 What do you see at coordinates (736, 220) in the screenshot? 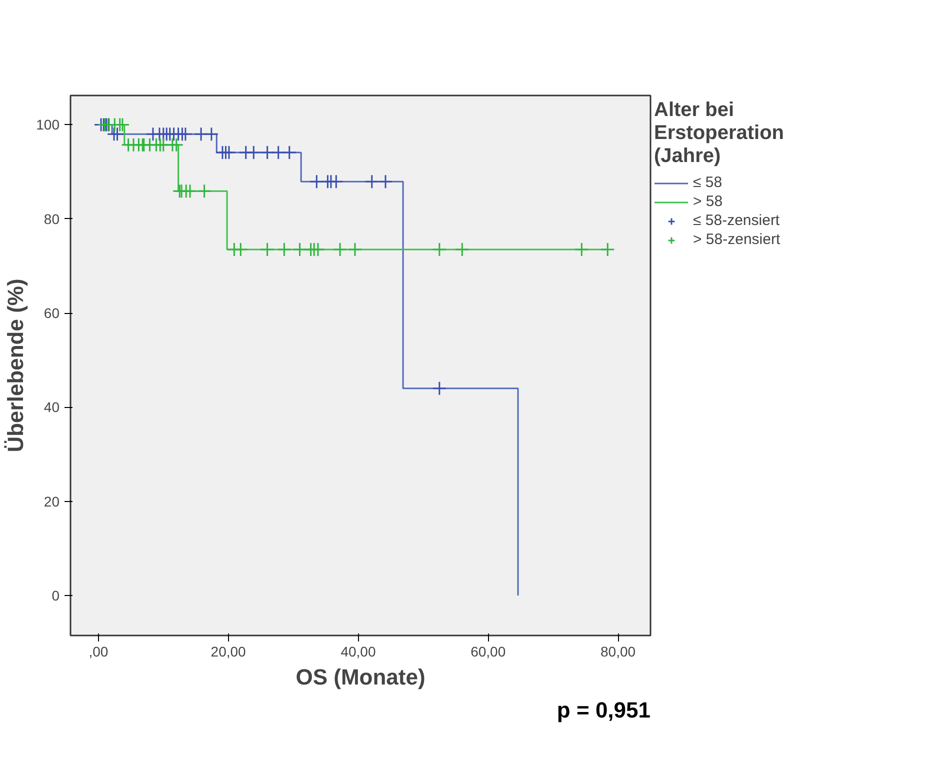
I see `legend-label: ≤ 58-zensiert` at bounding box center [736, 220].